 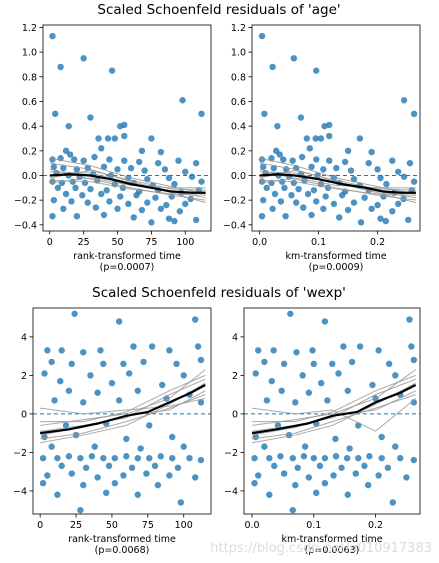 I want to click on y-tick-label: 1.2, so click(x=238, y=28).